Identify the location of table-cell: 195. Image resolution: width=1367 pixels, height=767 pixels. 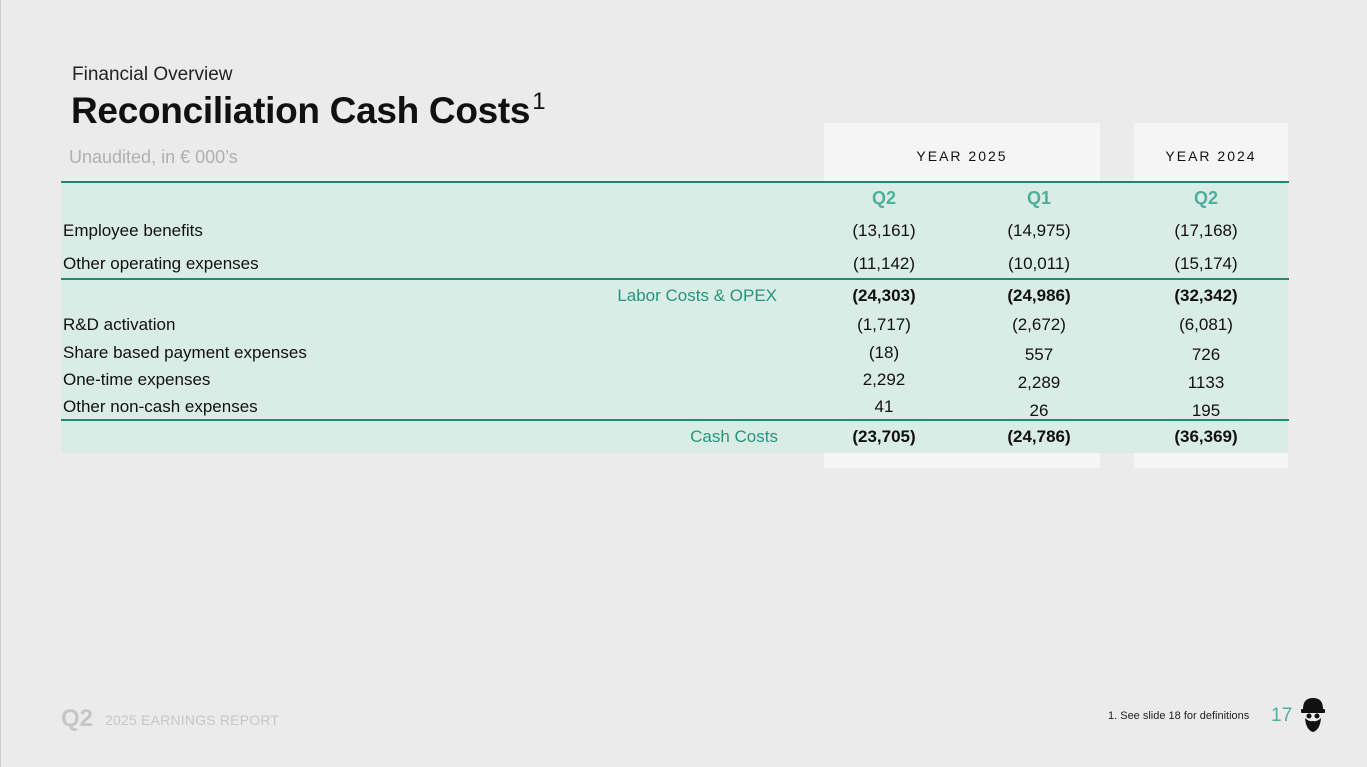
(1206, 410).